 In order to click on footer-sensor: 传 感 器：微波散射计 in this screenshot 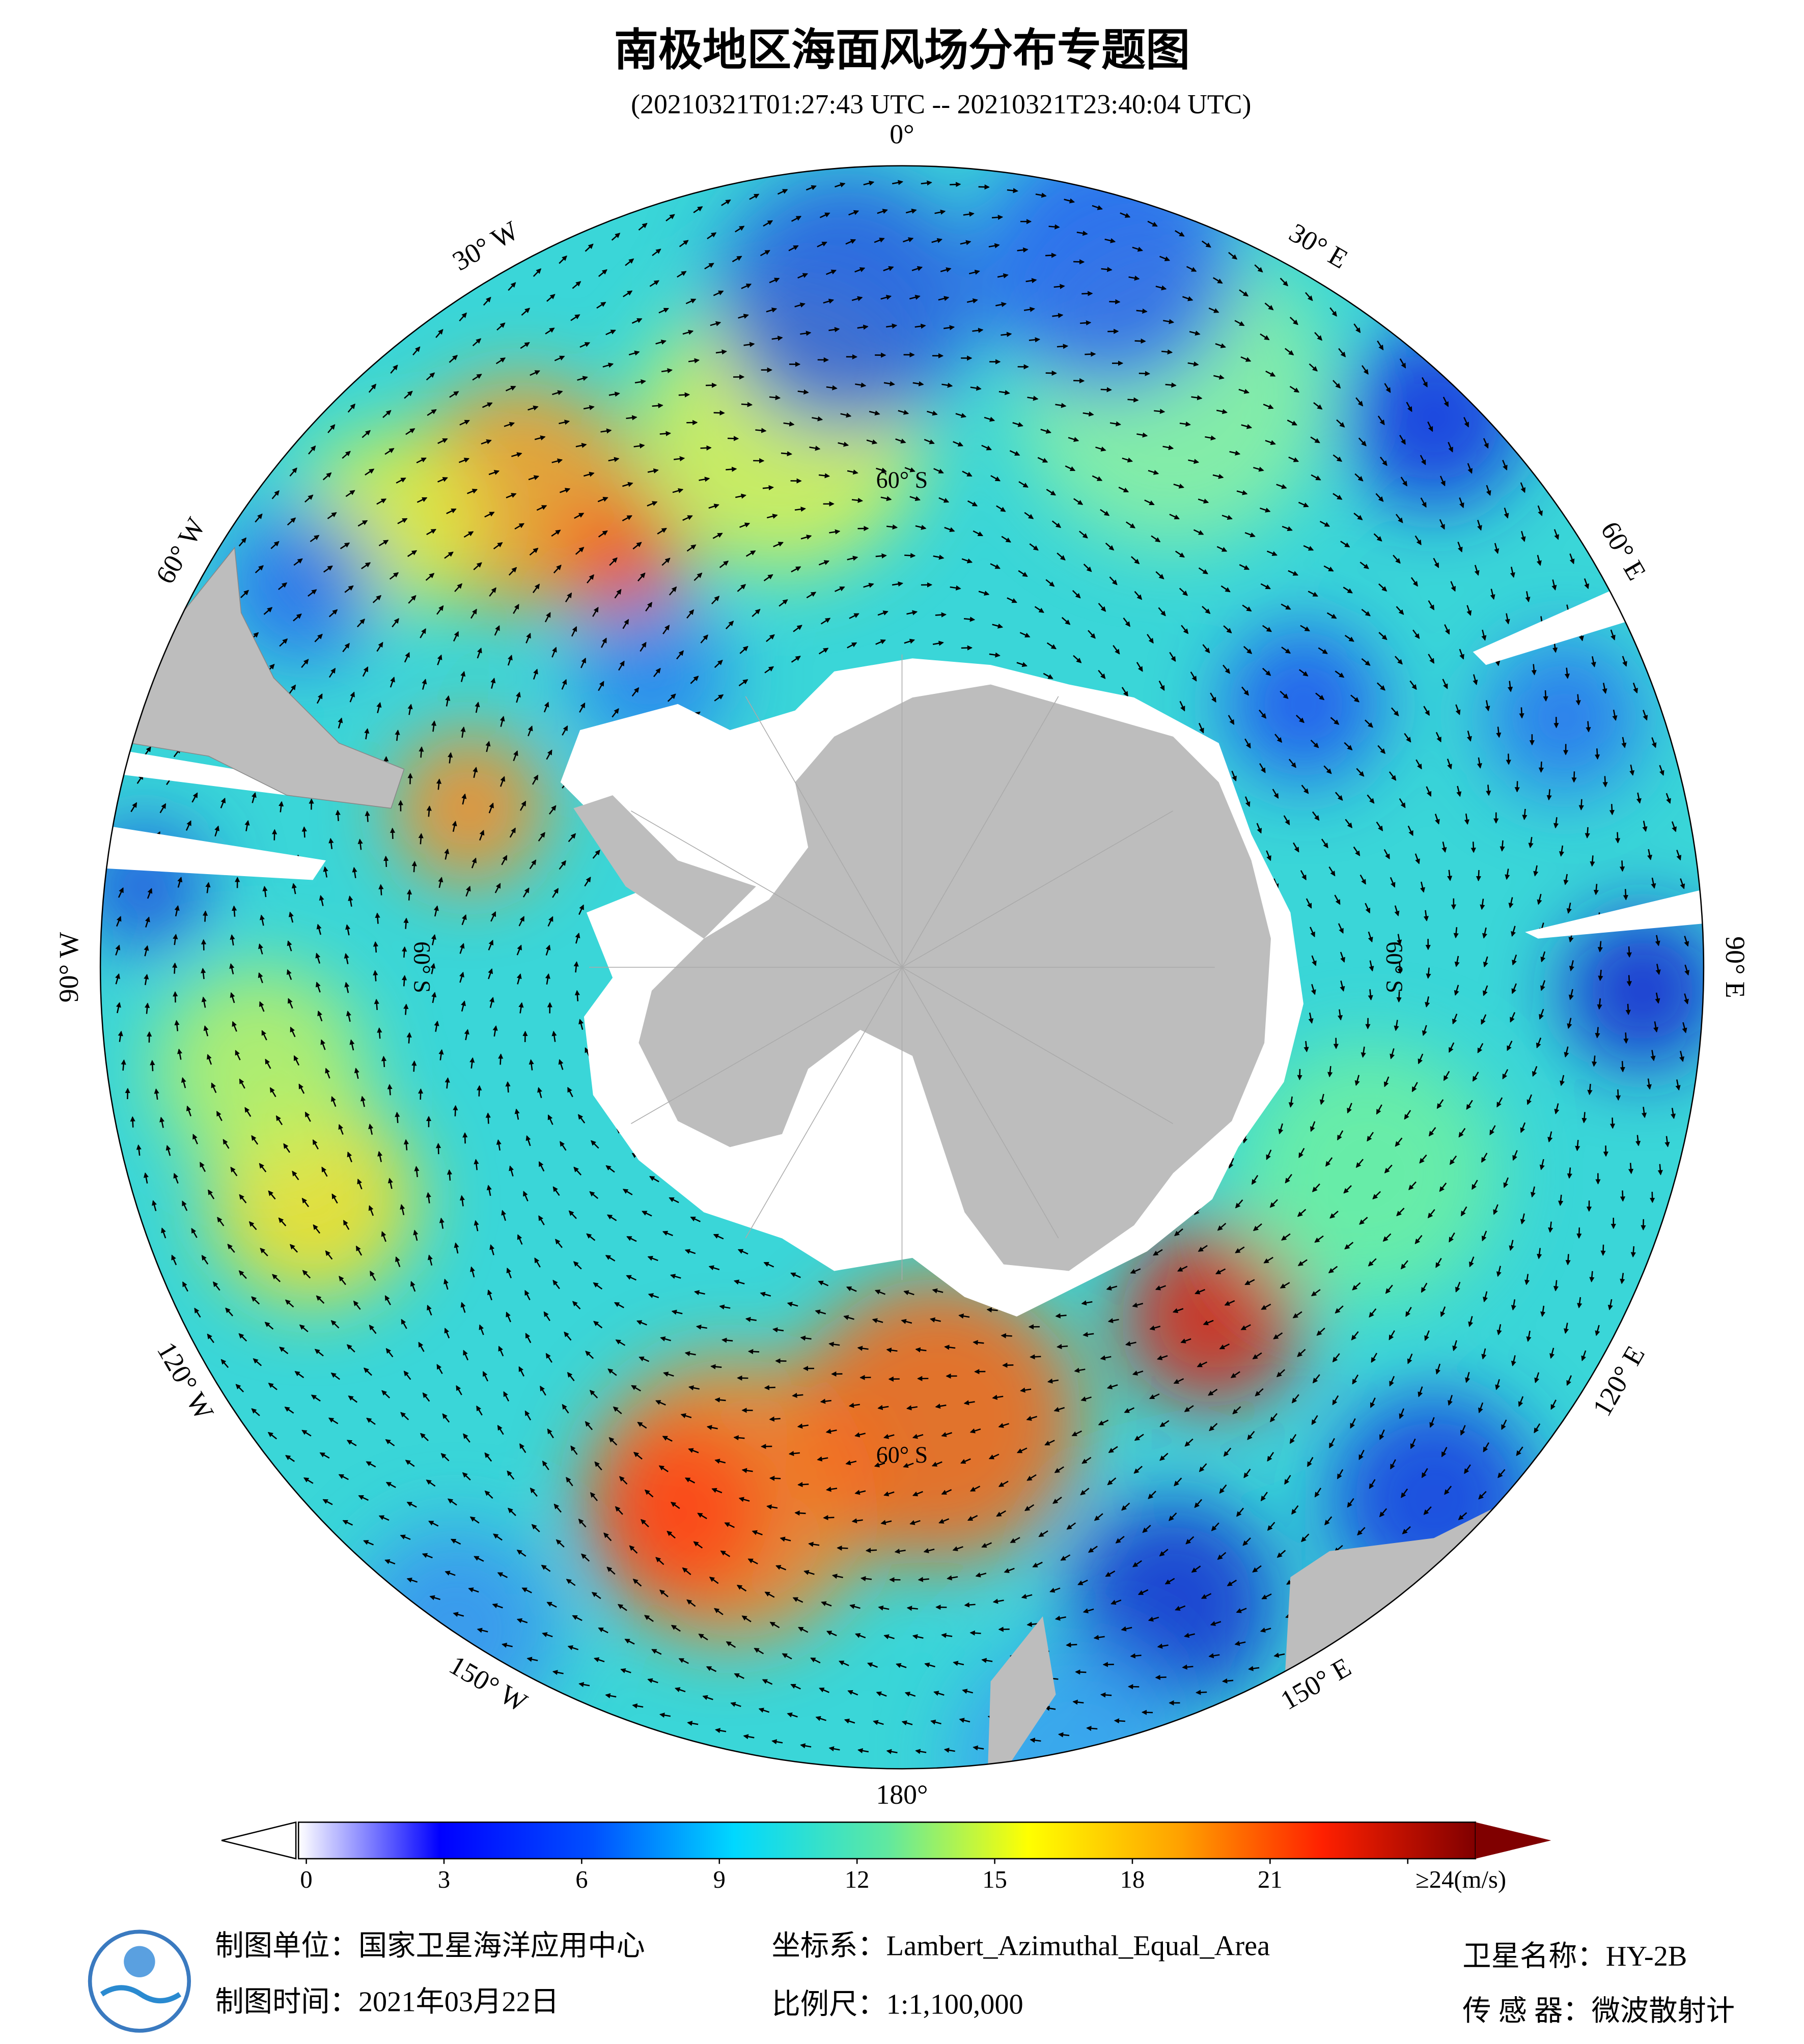, I will do `click(1598, 2011)`.